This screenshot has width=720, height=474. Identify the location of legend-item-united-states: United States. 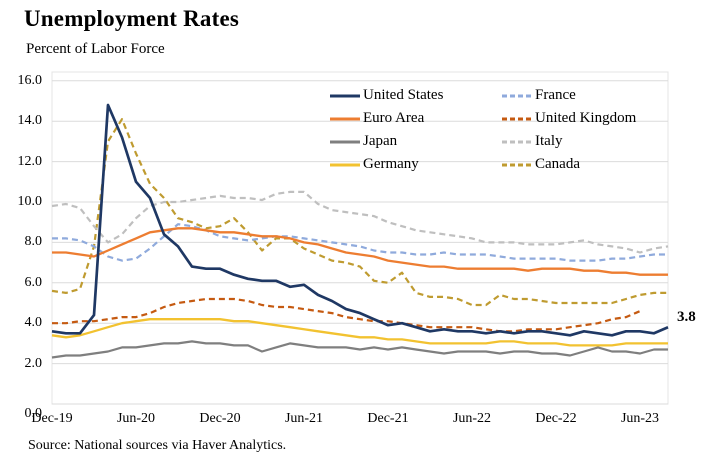
(416, 95).